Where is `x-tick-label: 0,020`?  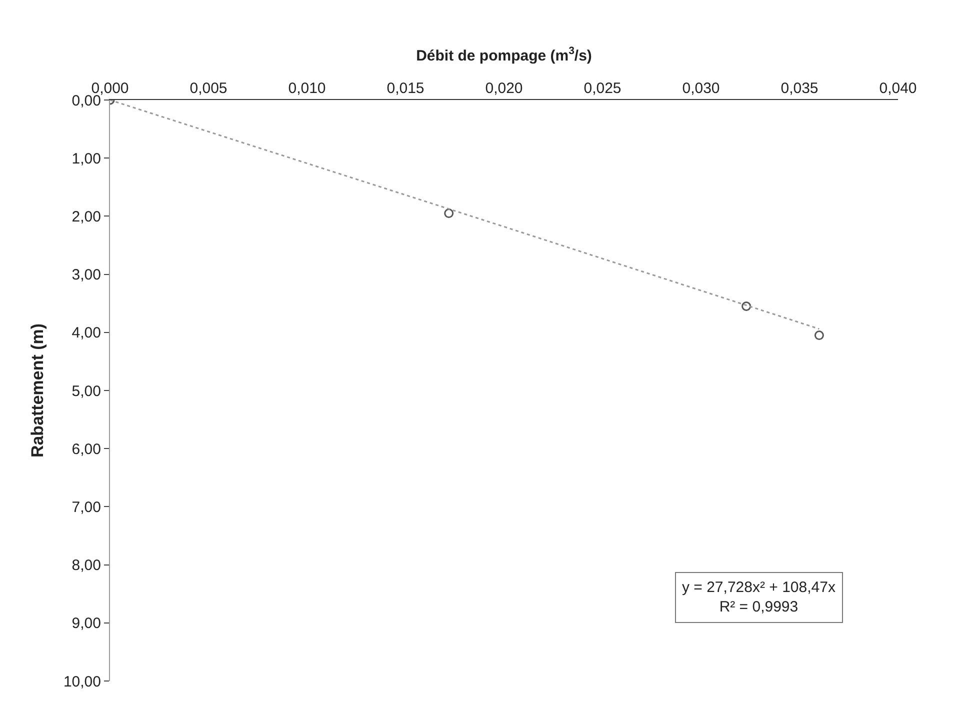
x-tick-label: 0,020 is located at coordinates (504, 88).